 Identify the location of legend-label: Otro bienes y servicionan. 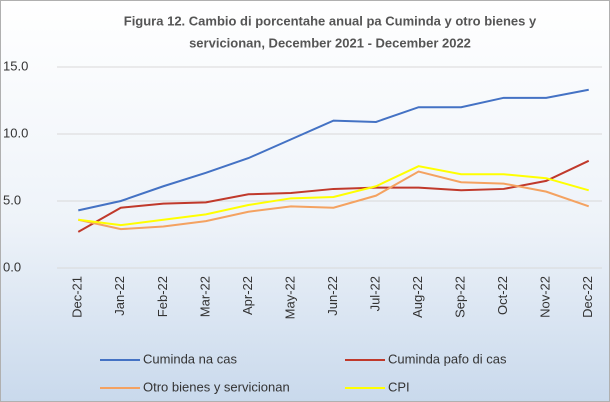
(216, 386).